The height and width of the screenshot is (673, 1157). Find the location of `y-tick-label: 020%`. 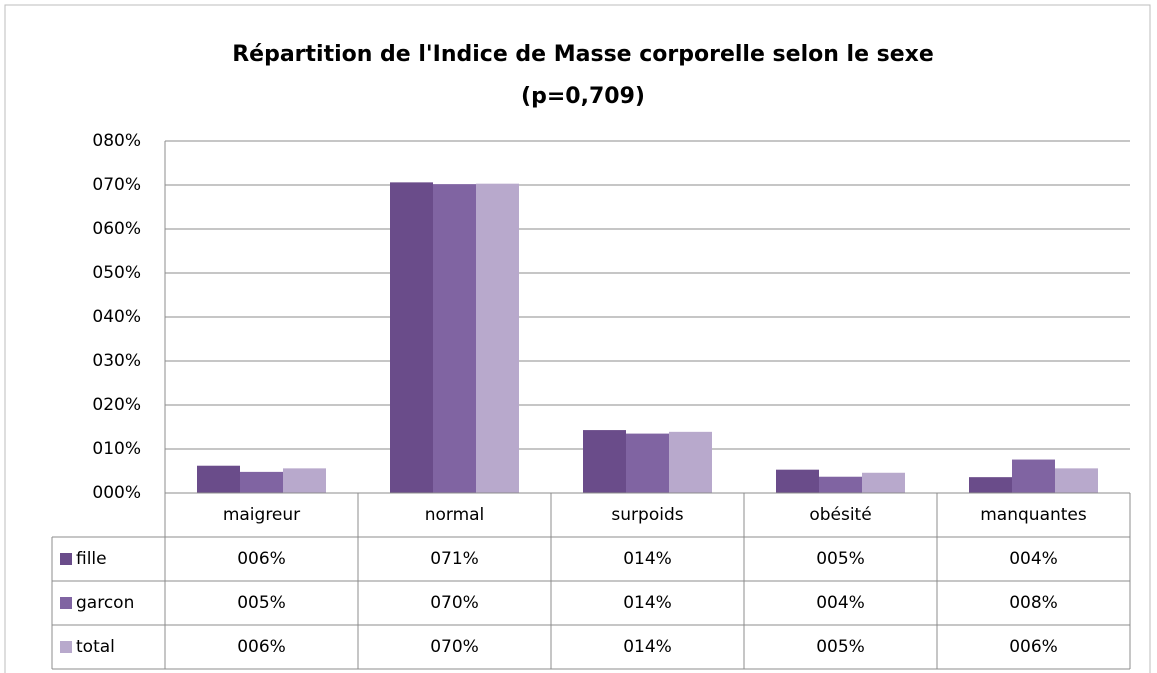

y-tick-label: 020% is located at coordinates (116, 405).